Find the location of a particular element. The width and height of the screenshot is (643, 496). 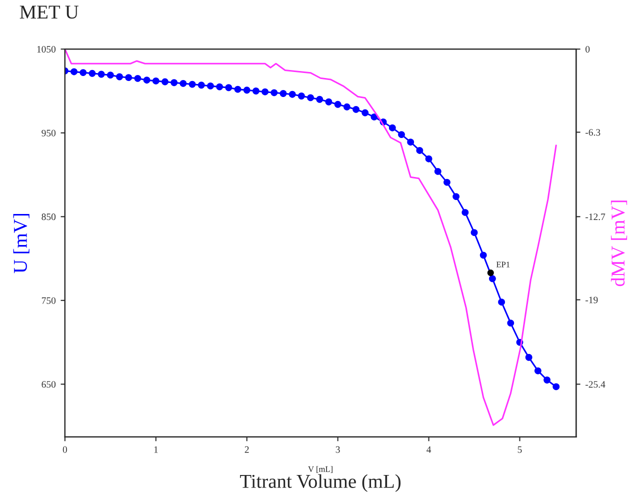

y-tick-label: 950 is located at coordinates (49, 133).